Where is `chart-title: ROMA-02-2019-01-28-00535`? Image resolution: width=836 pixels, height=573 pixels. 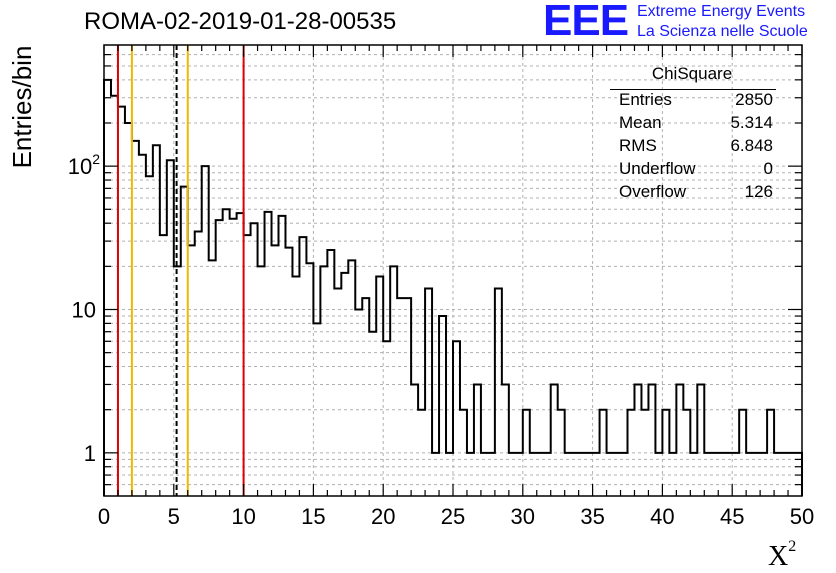
chart-title: ROMA-02-2019-01-28-00535 is located at coordinates (240, 21).